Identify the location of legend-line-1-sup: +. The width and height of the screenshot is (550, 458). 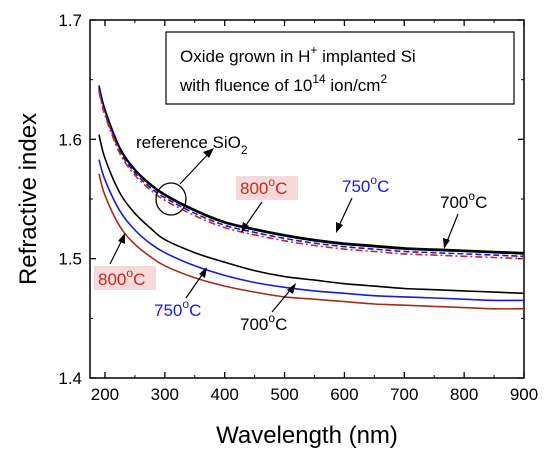
(313, 50).